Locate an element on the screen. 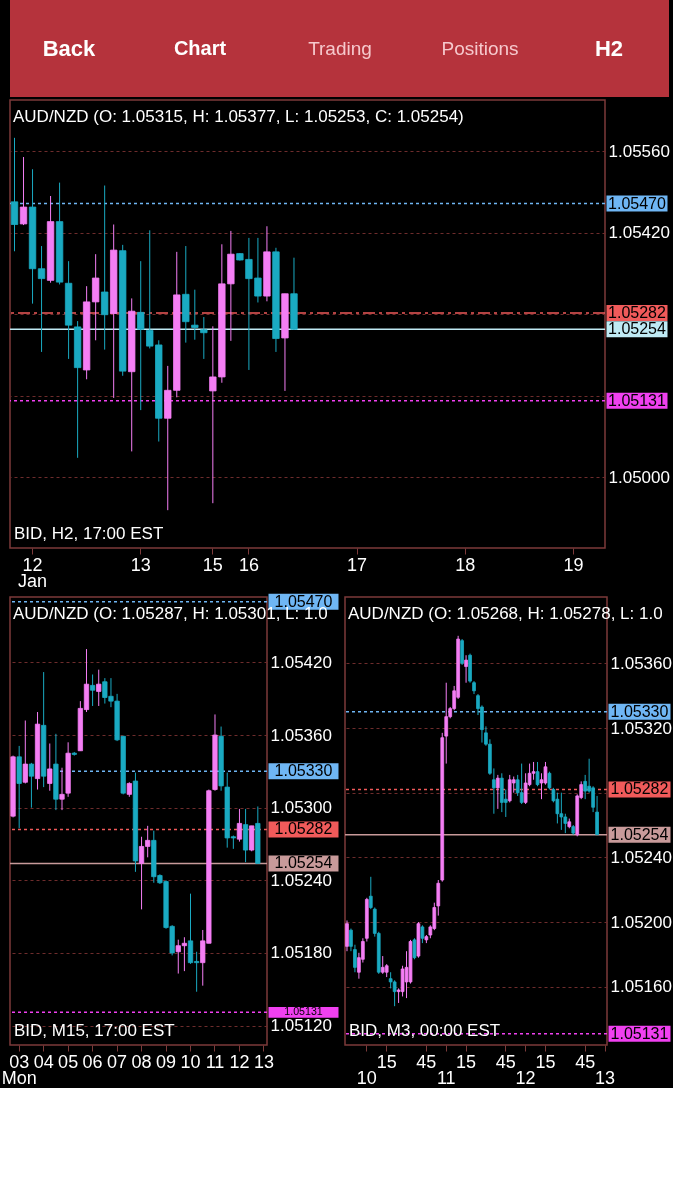  annotation: BID, M3, 00:00 EST is located at coordinates (425, 1030).